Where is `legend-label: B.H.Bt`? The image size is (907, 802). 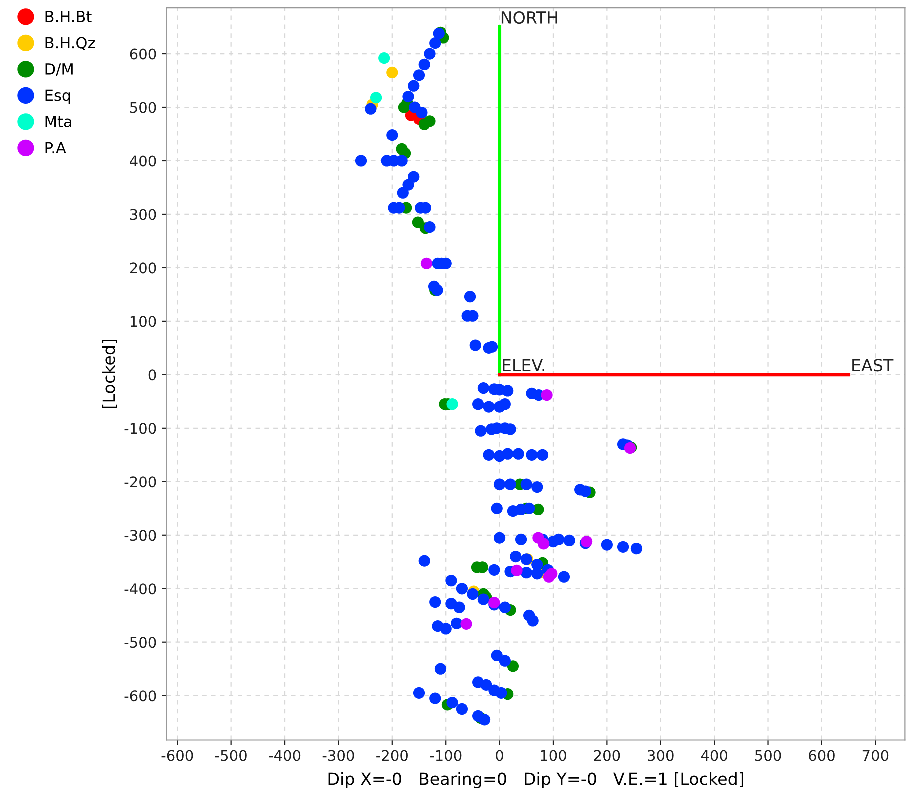
legend-label: B.H.Bt is located at coordinates (69, 16).